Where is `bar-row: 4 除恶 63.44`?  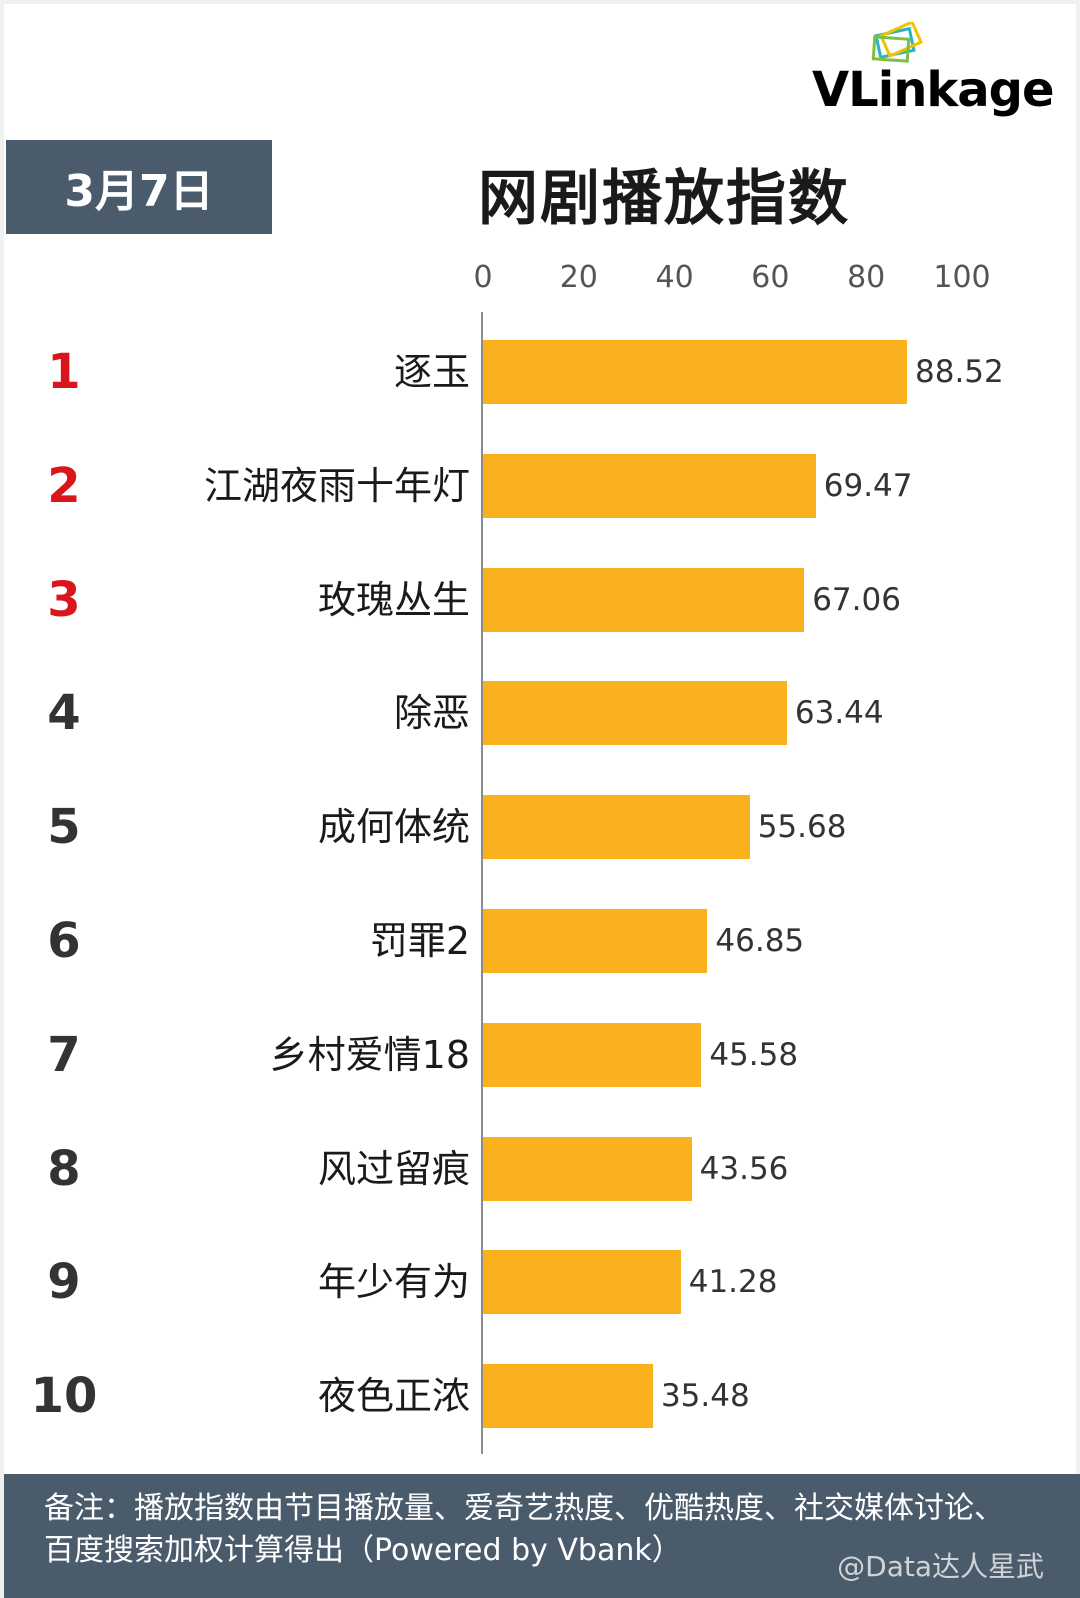
bar-row: 4 除恶 63.44 is located at coordinates (542, 713).